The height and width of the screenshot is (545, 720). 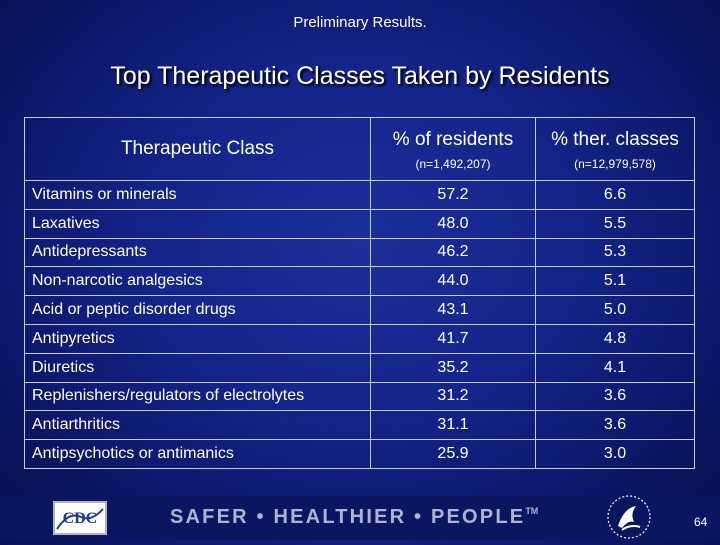 What do you see at coordinates (629, 517) in the screenshot?
I see `hhs-seal-icon` at bounding box center [629, 517].